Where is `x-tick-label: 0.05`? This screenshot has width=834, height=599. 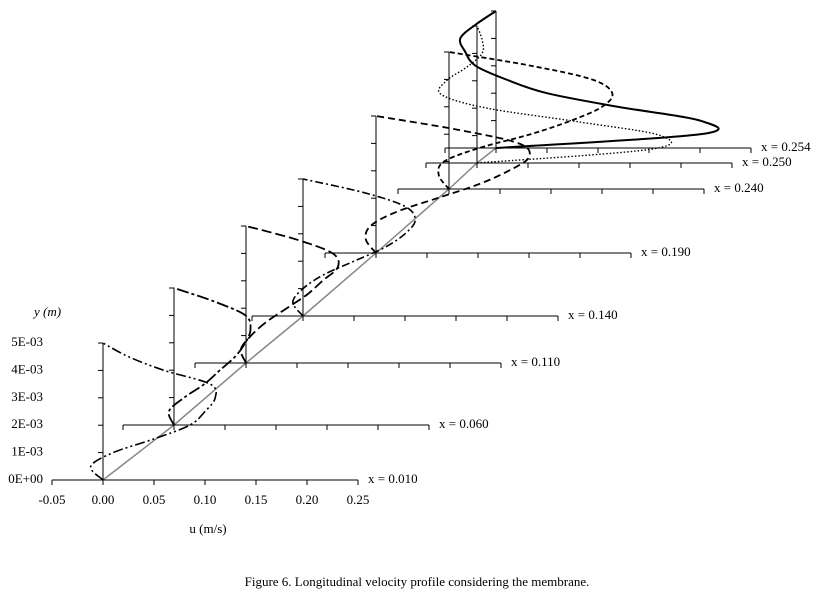 x-tick-label: 0.05 is located at coordinates (154, 499).